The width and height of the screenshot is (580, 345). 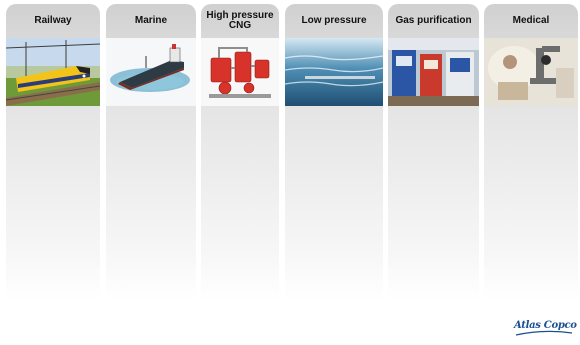 I want to click on logo-text: Atlas Copco, so click(x=545, y=325).